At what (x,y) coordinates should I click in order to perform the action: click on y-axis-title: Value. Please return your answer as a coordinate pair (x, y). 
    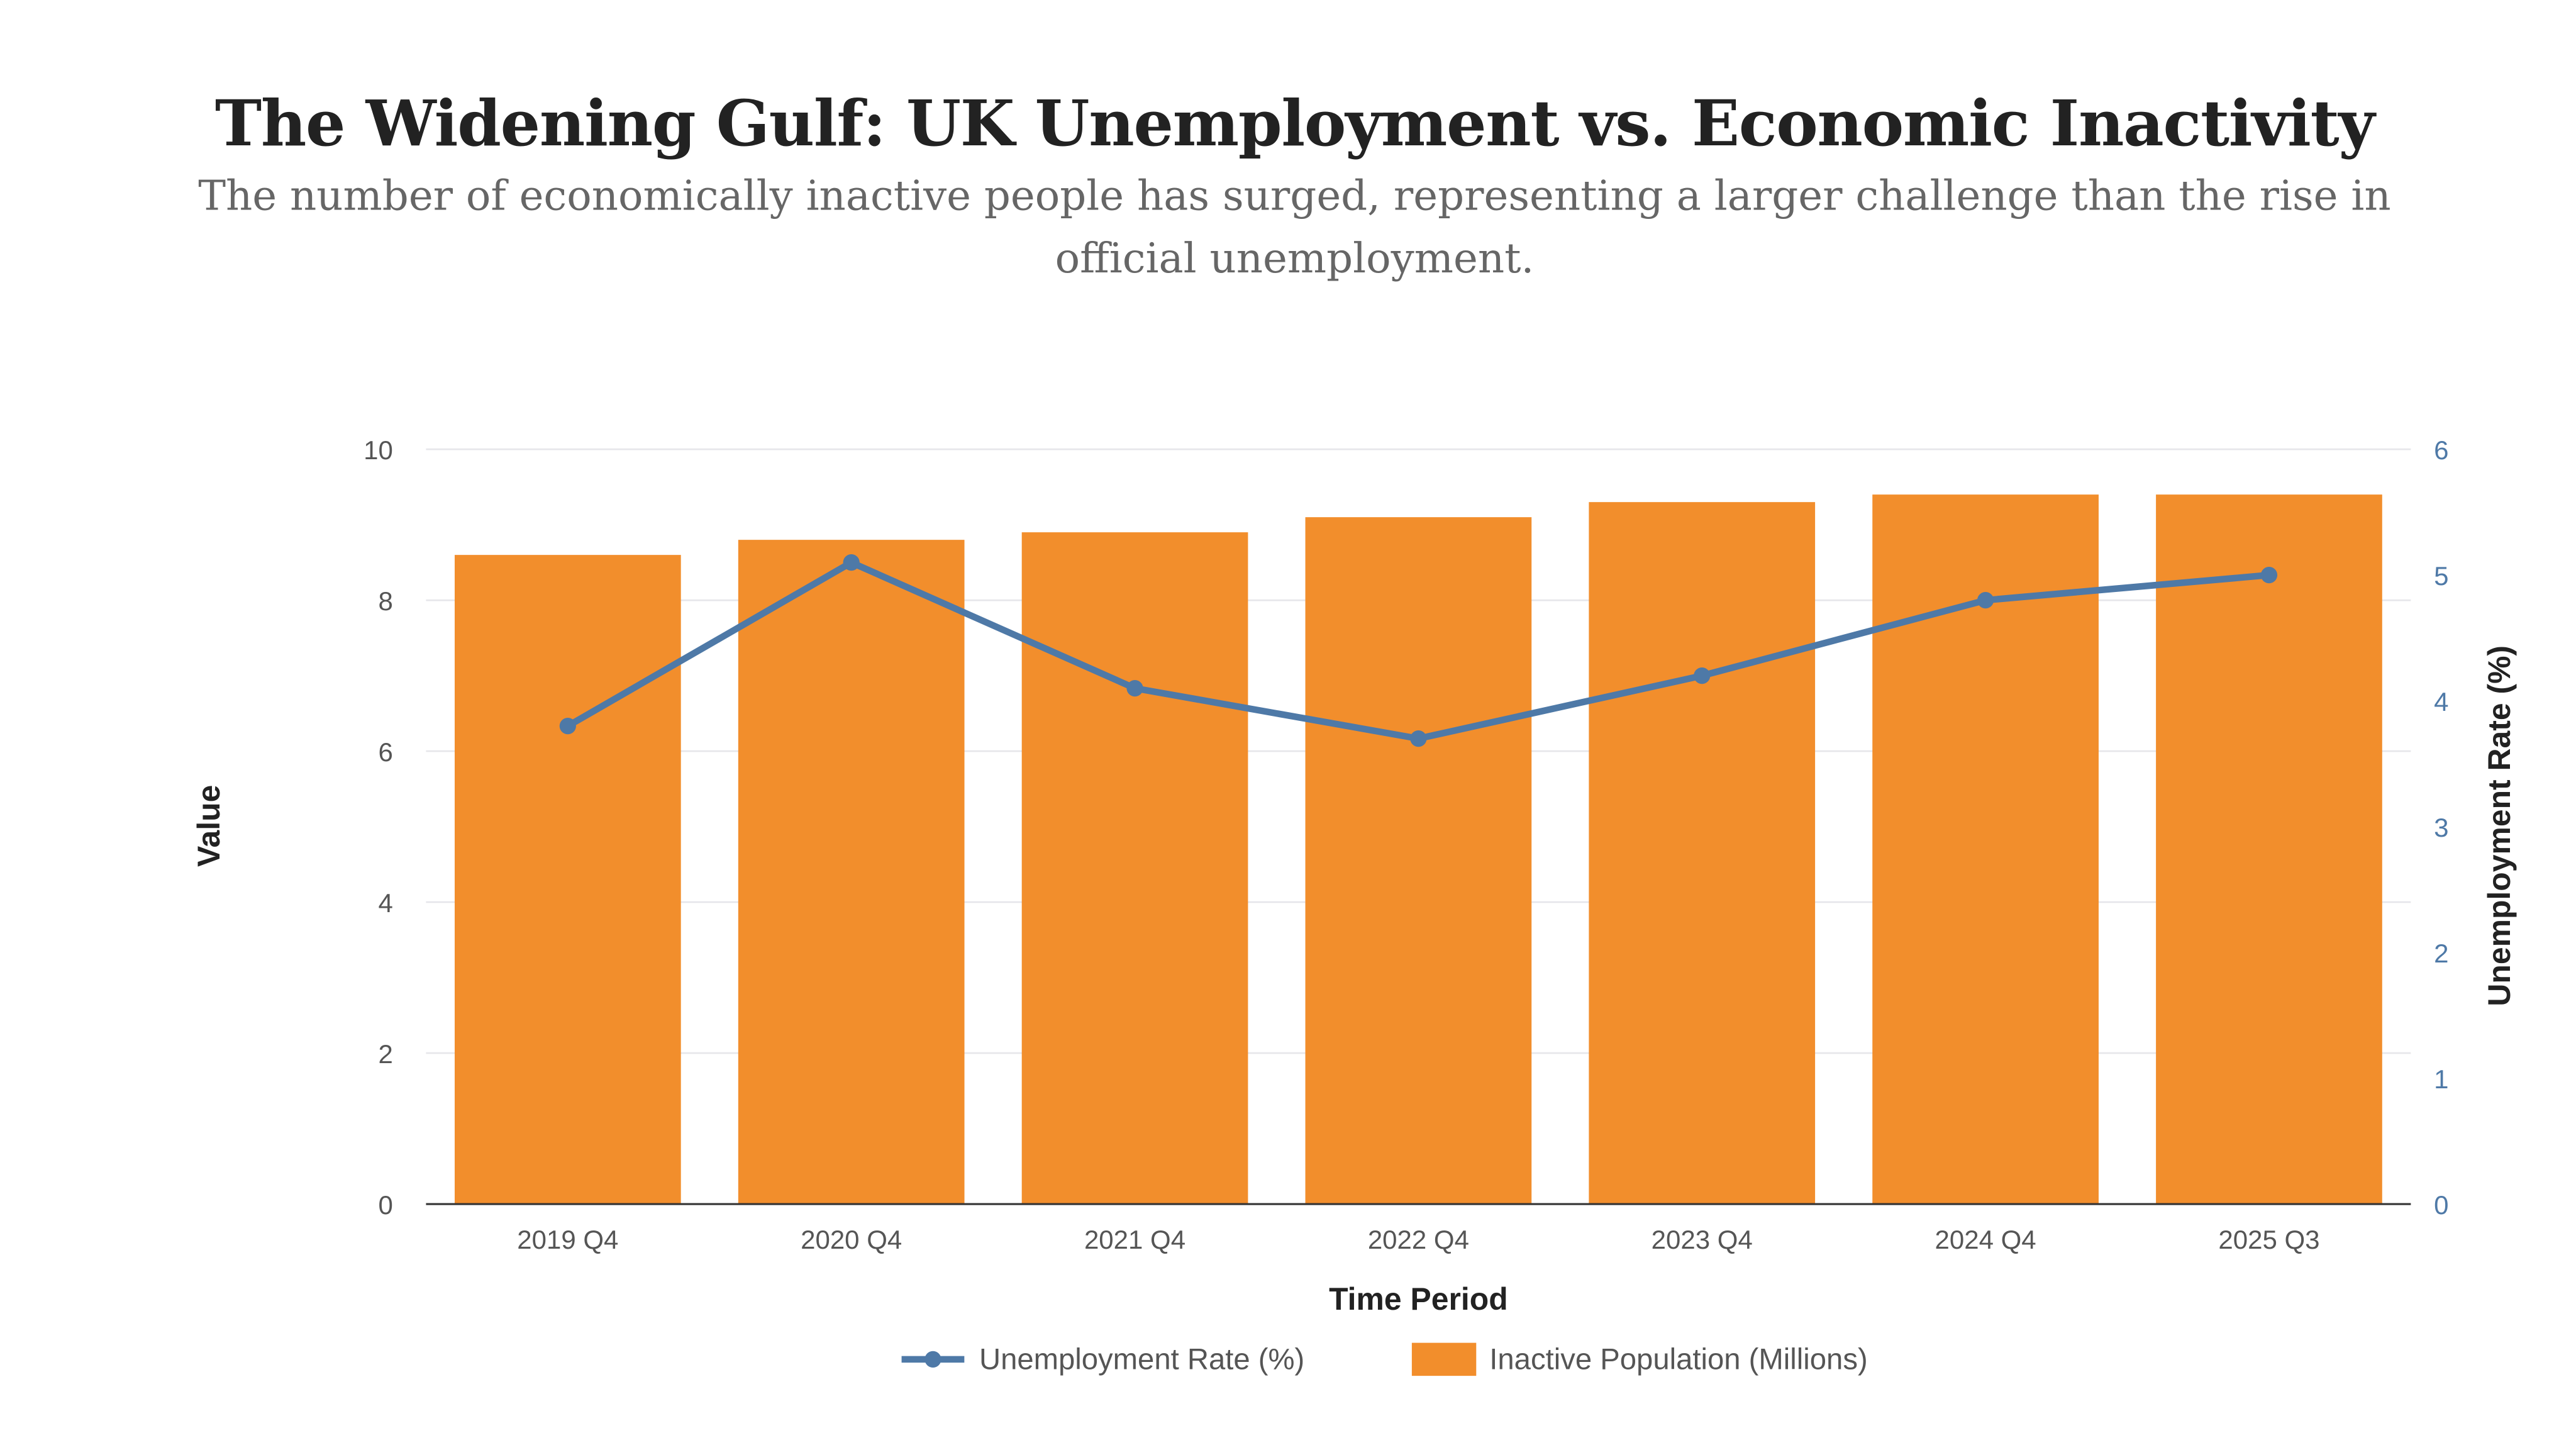
    Looking at the image, I should click on (208, 826).